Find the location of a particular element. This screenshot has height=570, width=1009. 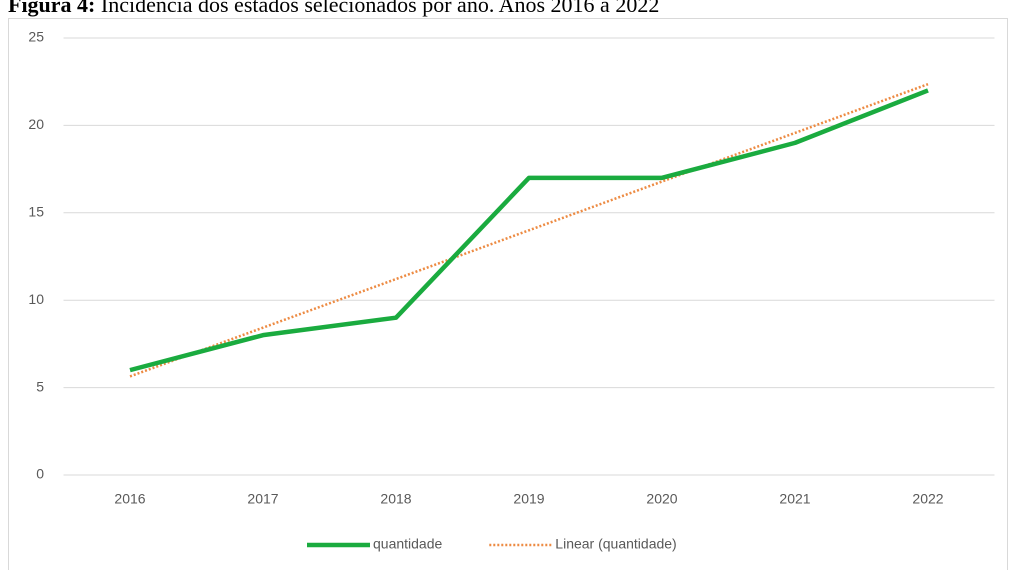

x-tick-label: 2016 is located at coordinates (129, 499).